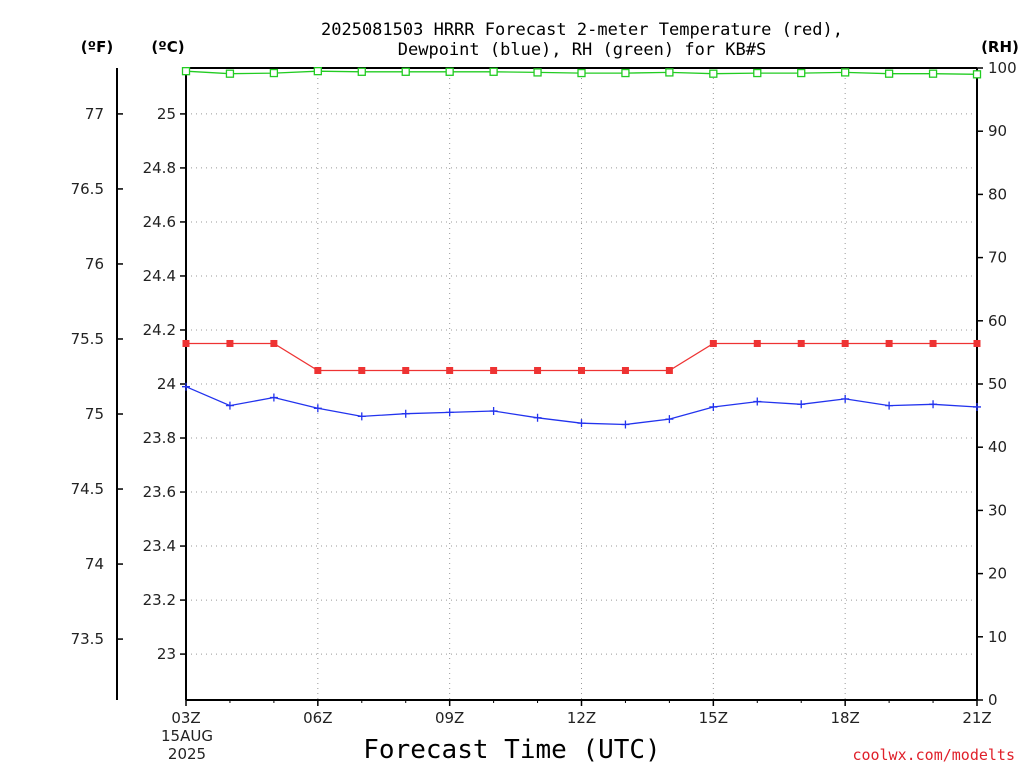  I want to click on x-tick-label: 03Z, so click(185, 718).